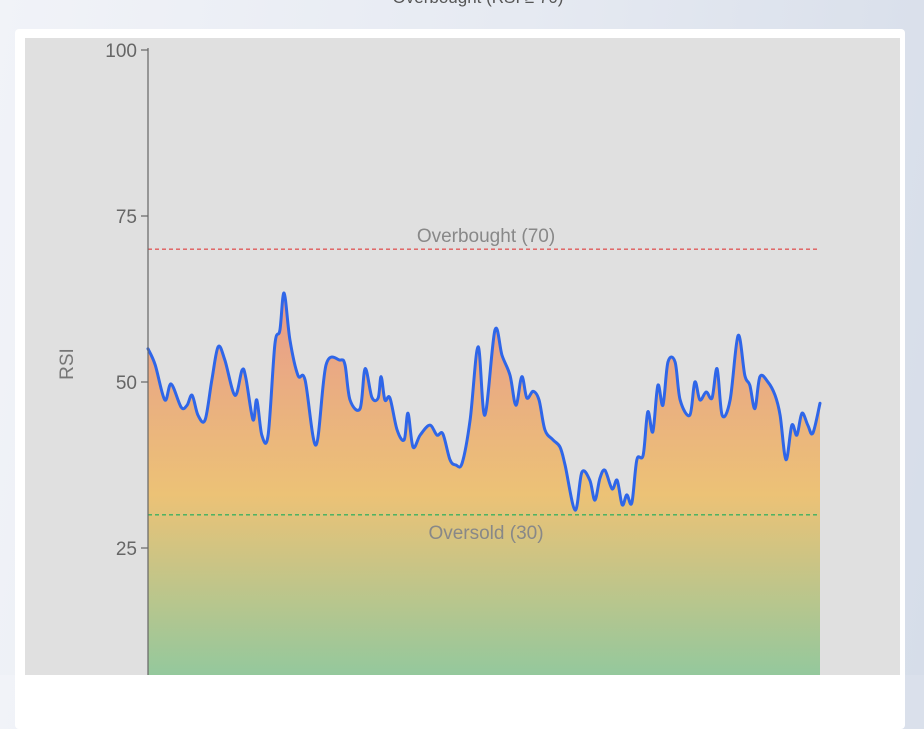 This screenshot has height=729, width=924. What do you see at coordinates (67, 364) in the screenshot?
I see `y-axis-label: RSI` at bounding box center [67, 364].